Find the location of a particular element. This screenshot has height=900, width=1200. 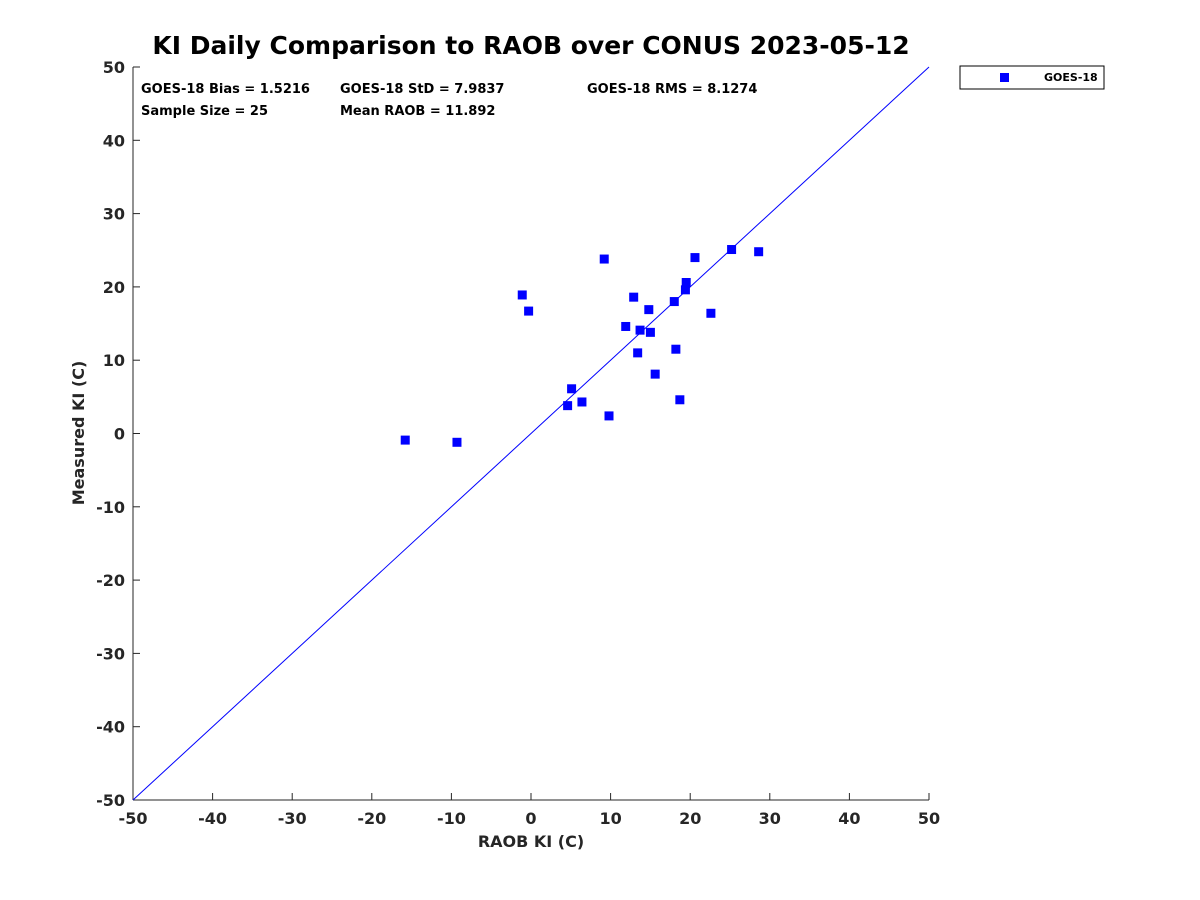

x-tick-label: 20 is located at coordinates (690, 818).